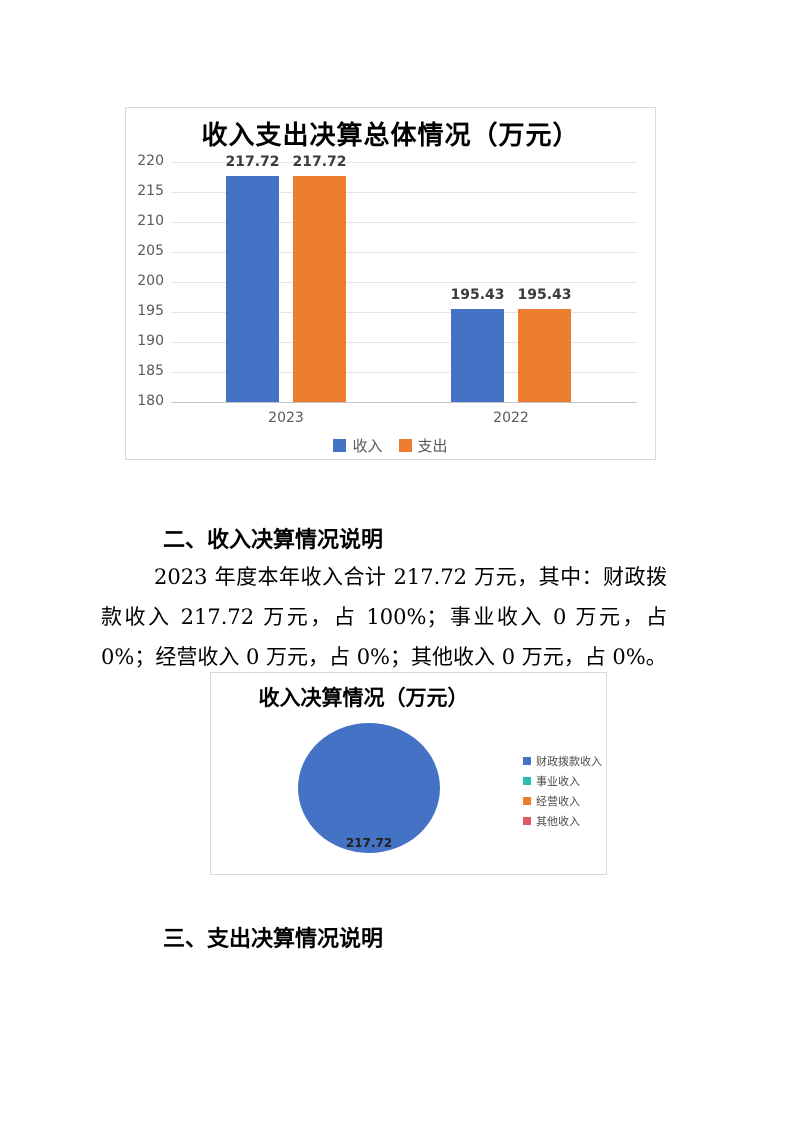 The height and width of the screenshot is (1122, 793). I want to click on legend-label: 收入, so click(367, 446).